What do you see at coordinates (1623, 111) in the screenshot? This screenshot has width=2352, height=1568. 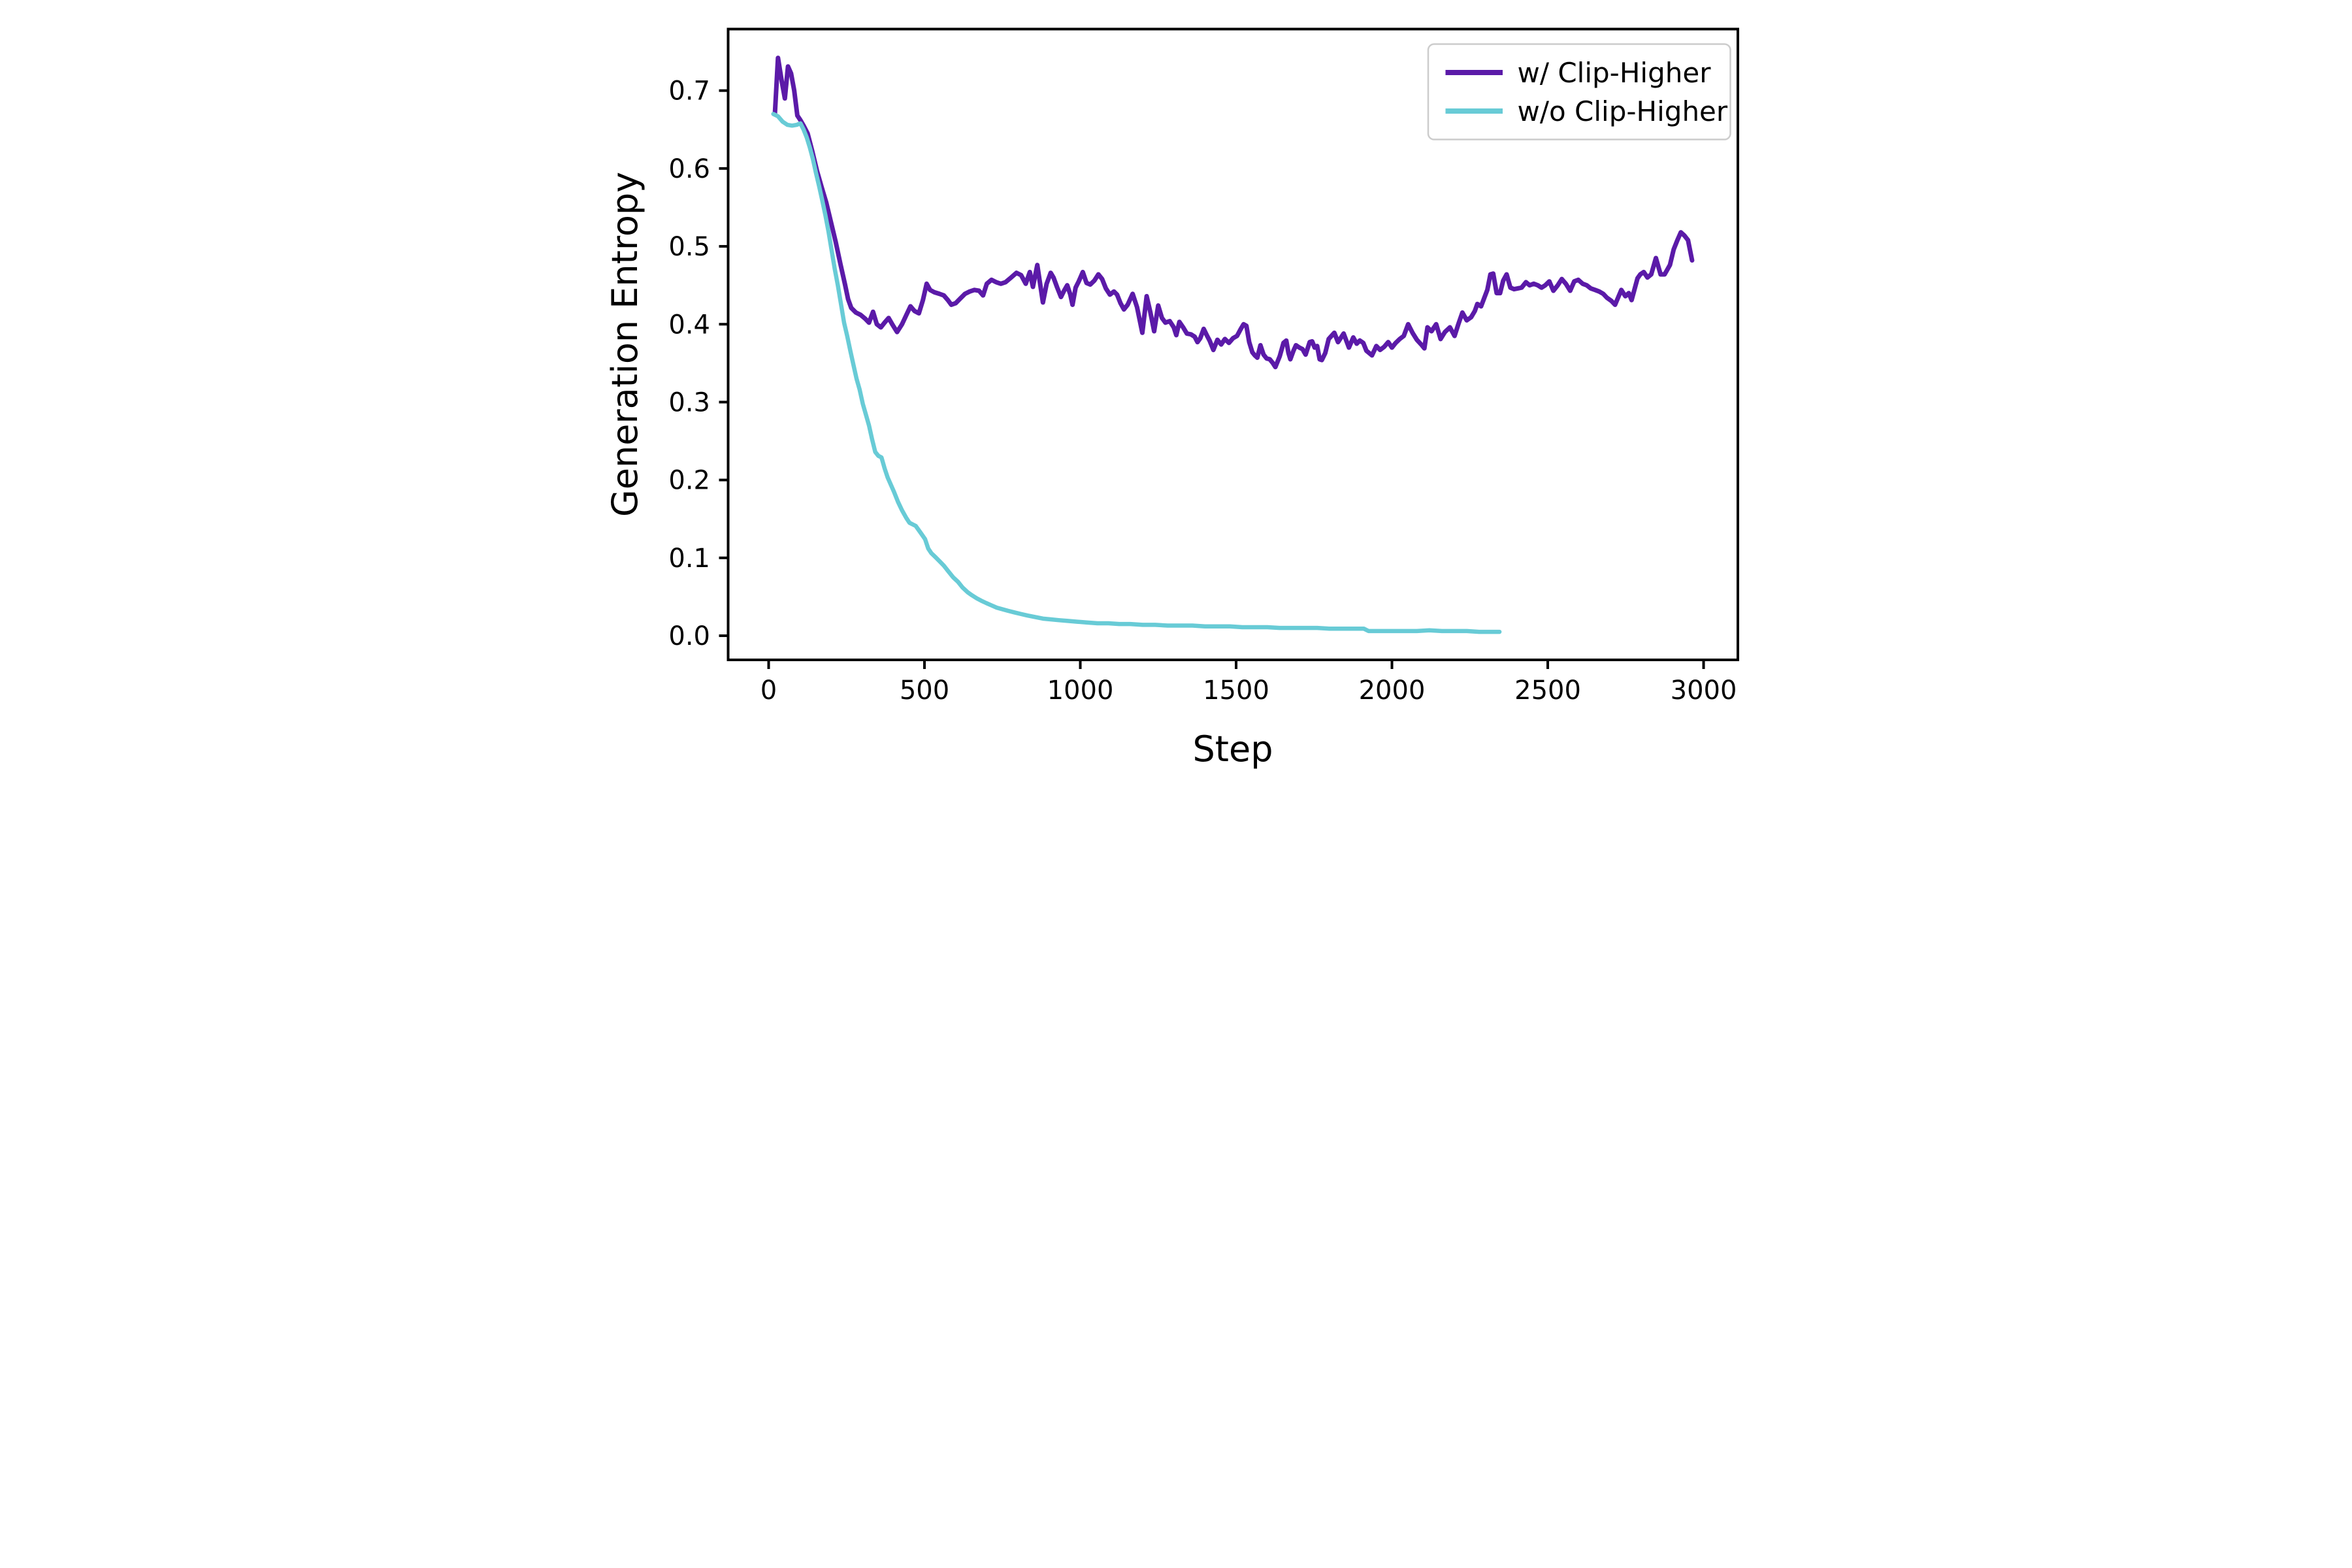 I see `legend-label-without-clip-higher: w/o Clip-Higher` at bounding box center [1623, 111].